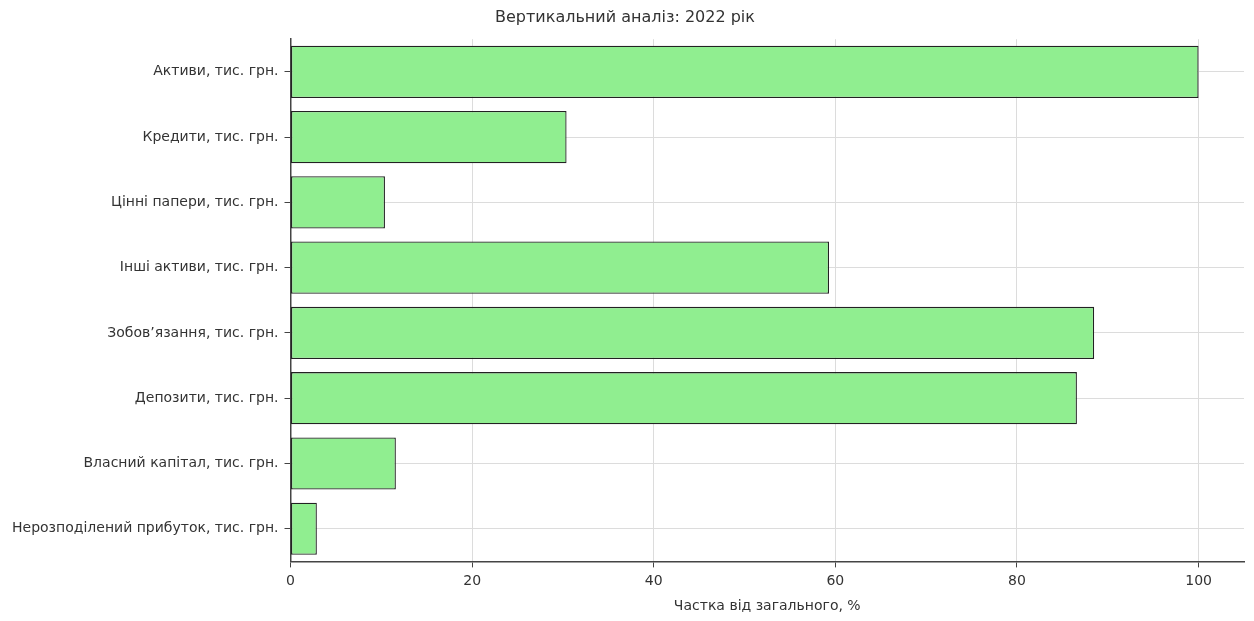 The height and width of the screenshot is (621, 1254). What do you see at coordinates (625, 16) in the screenshot?
I see `chart-title: Вертикальний аналіз: 2022 рік` at bounding box center [625, 16].